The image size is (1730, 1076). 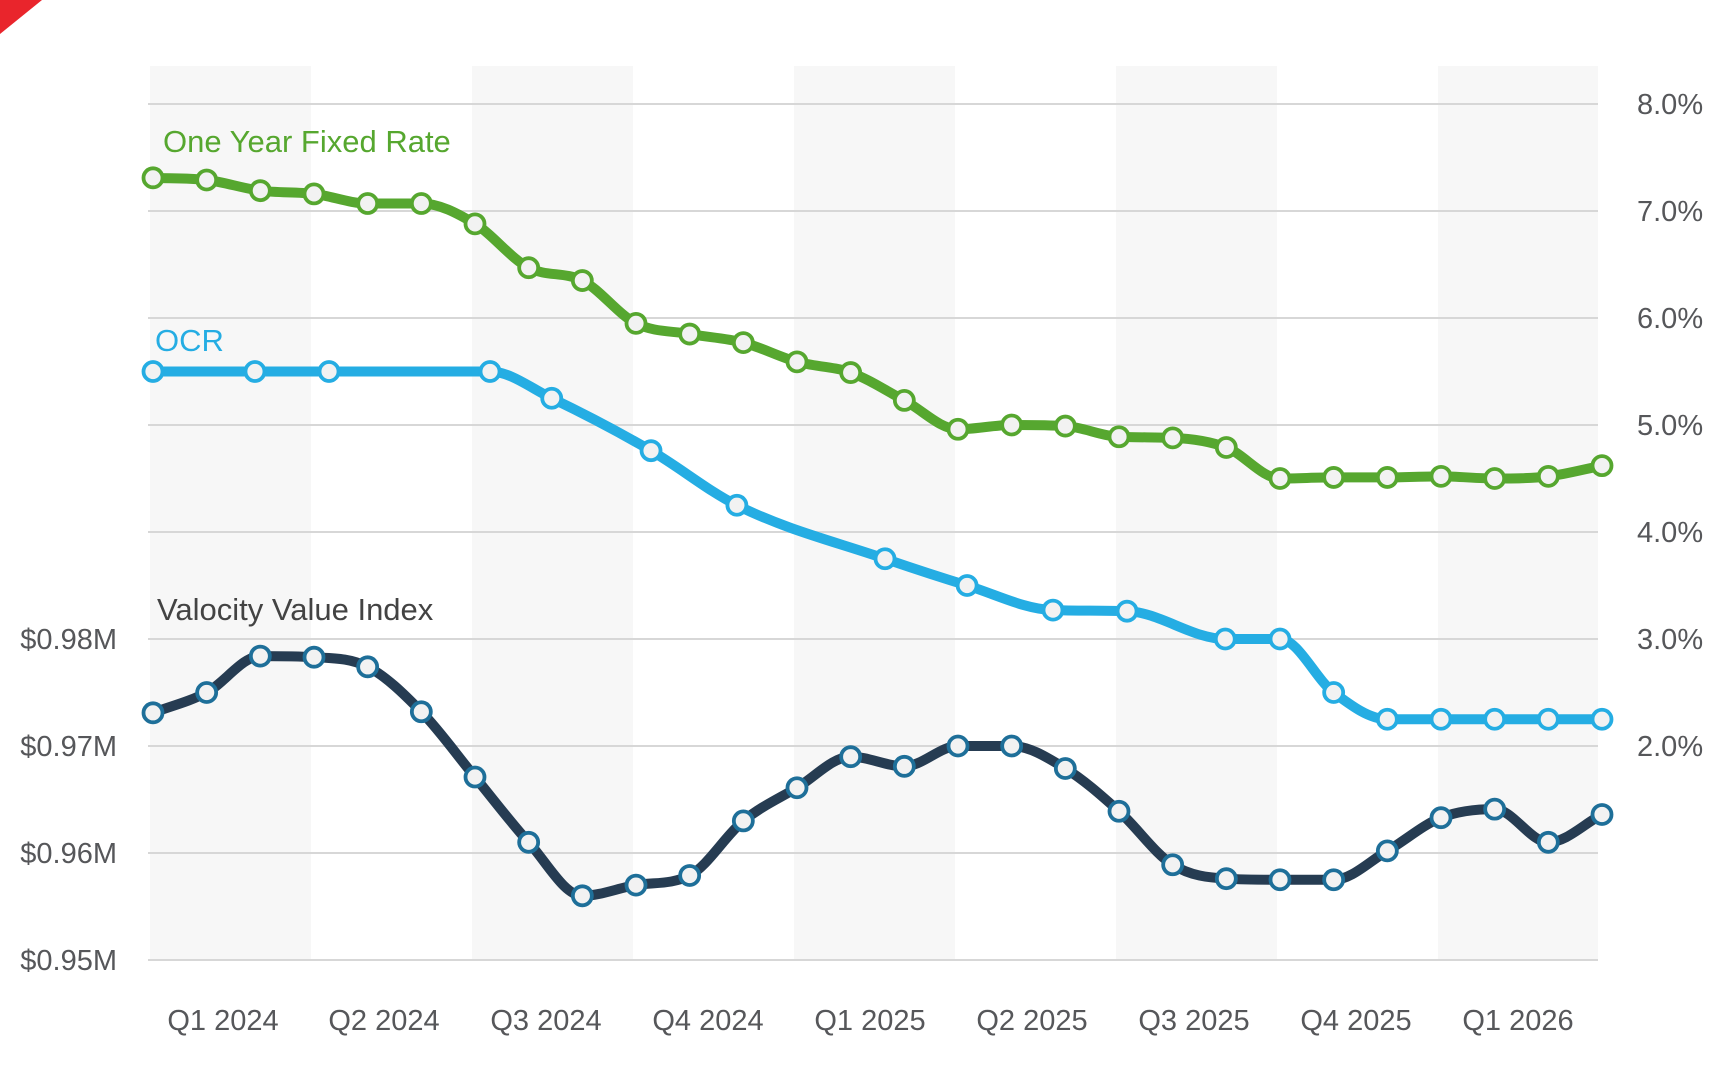 What do you see at coordinates (21, 17) in the screenshot?
I see `corner-mark` at bounding box center [21, 17].